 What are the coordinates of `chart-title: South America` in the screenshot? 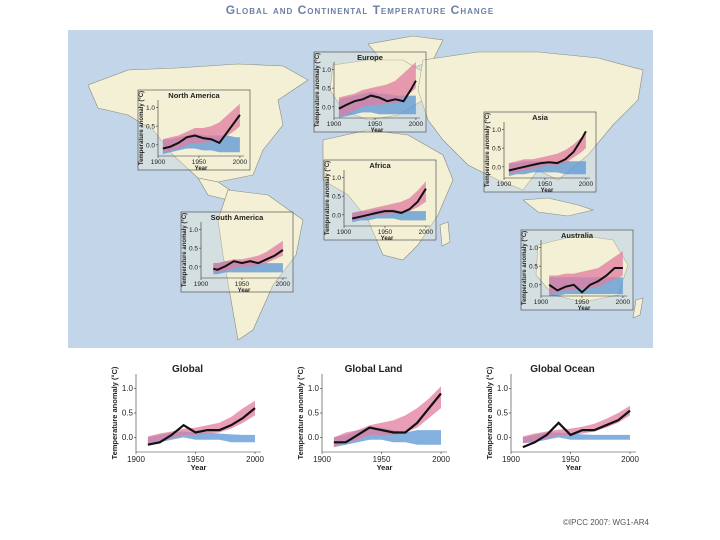 It's located at (237, 217).